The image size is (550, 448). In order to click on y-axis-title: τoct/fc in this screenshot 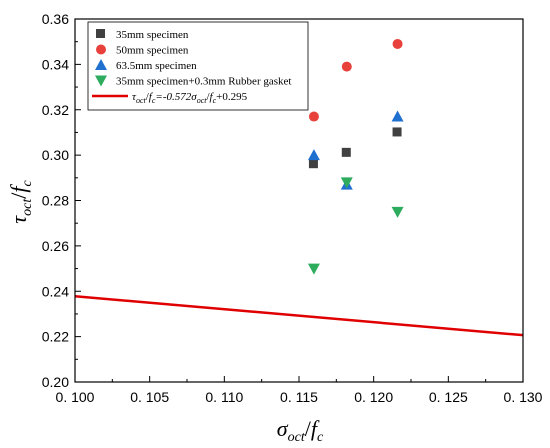, I will do `click(20, 201)`.